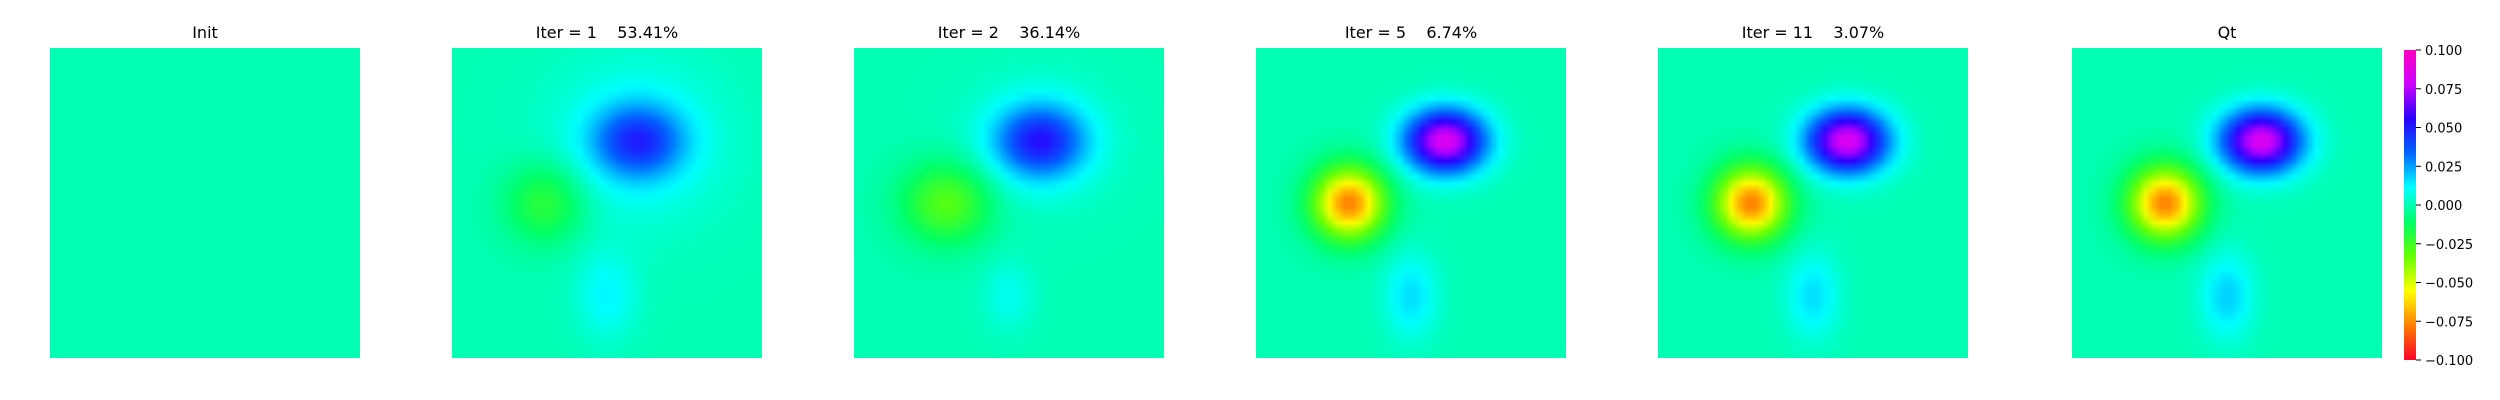 This screenshot has height=400, width=2500. I want to click on panel-title: Iter = 5 6.74%, so click(1411, 32).